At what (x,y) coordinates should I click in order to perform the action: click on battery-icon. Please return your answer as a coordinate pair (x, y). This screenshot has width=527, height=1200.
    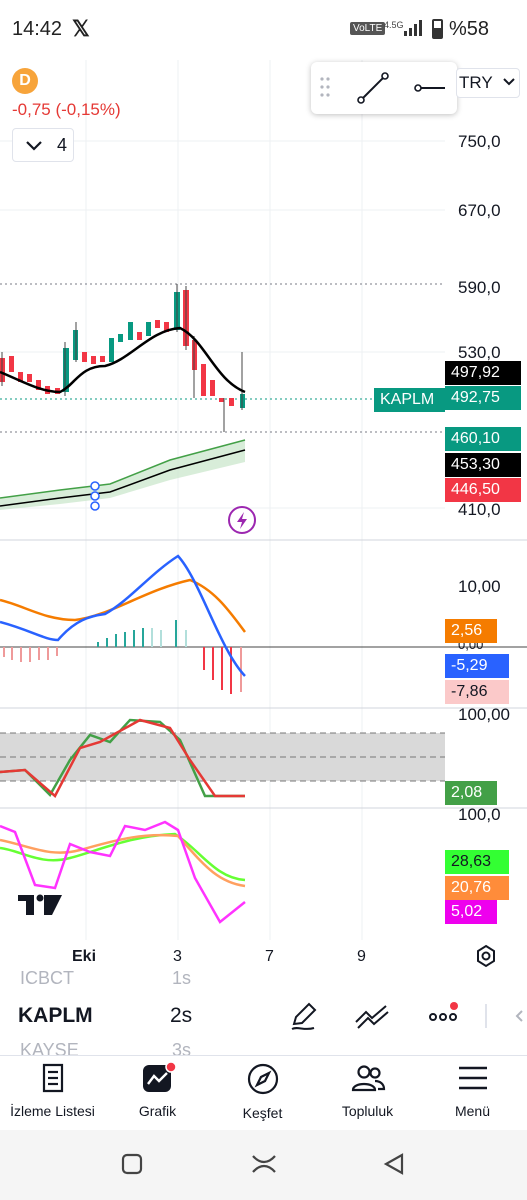
    Looking at the image, I should click on (437, 29).